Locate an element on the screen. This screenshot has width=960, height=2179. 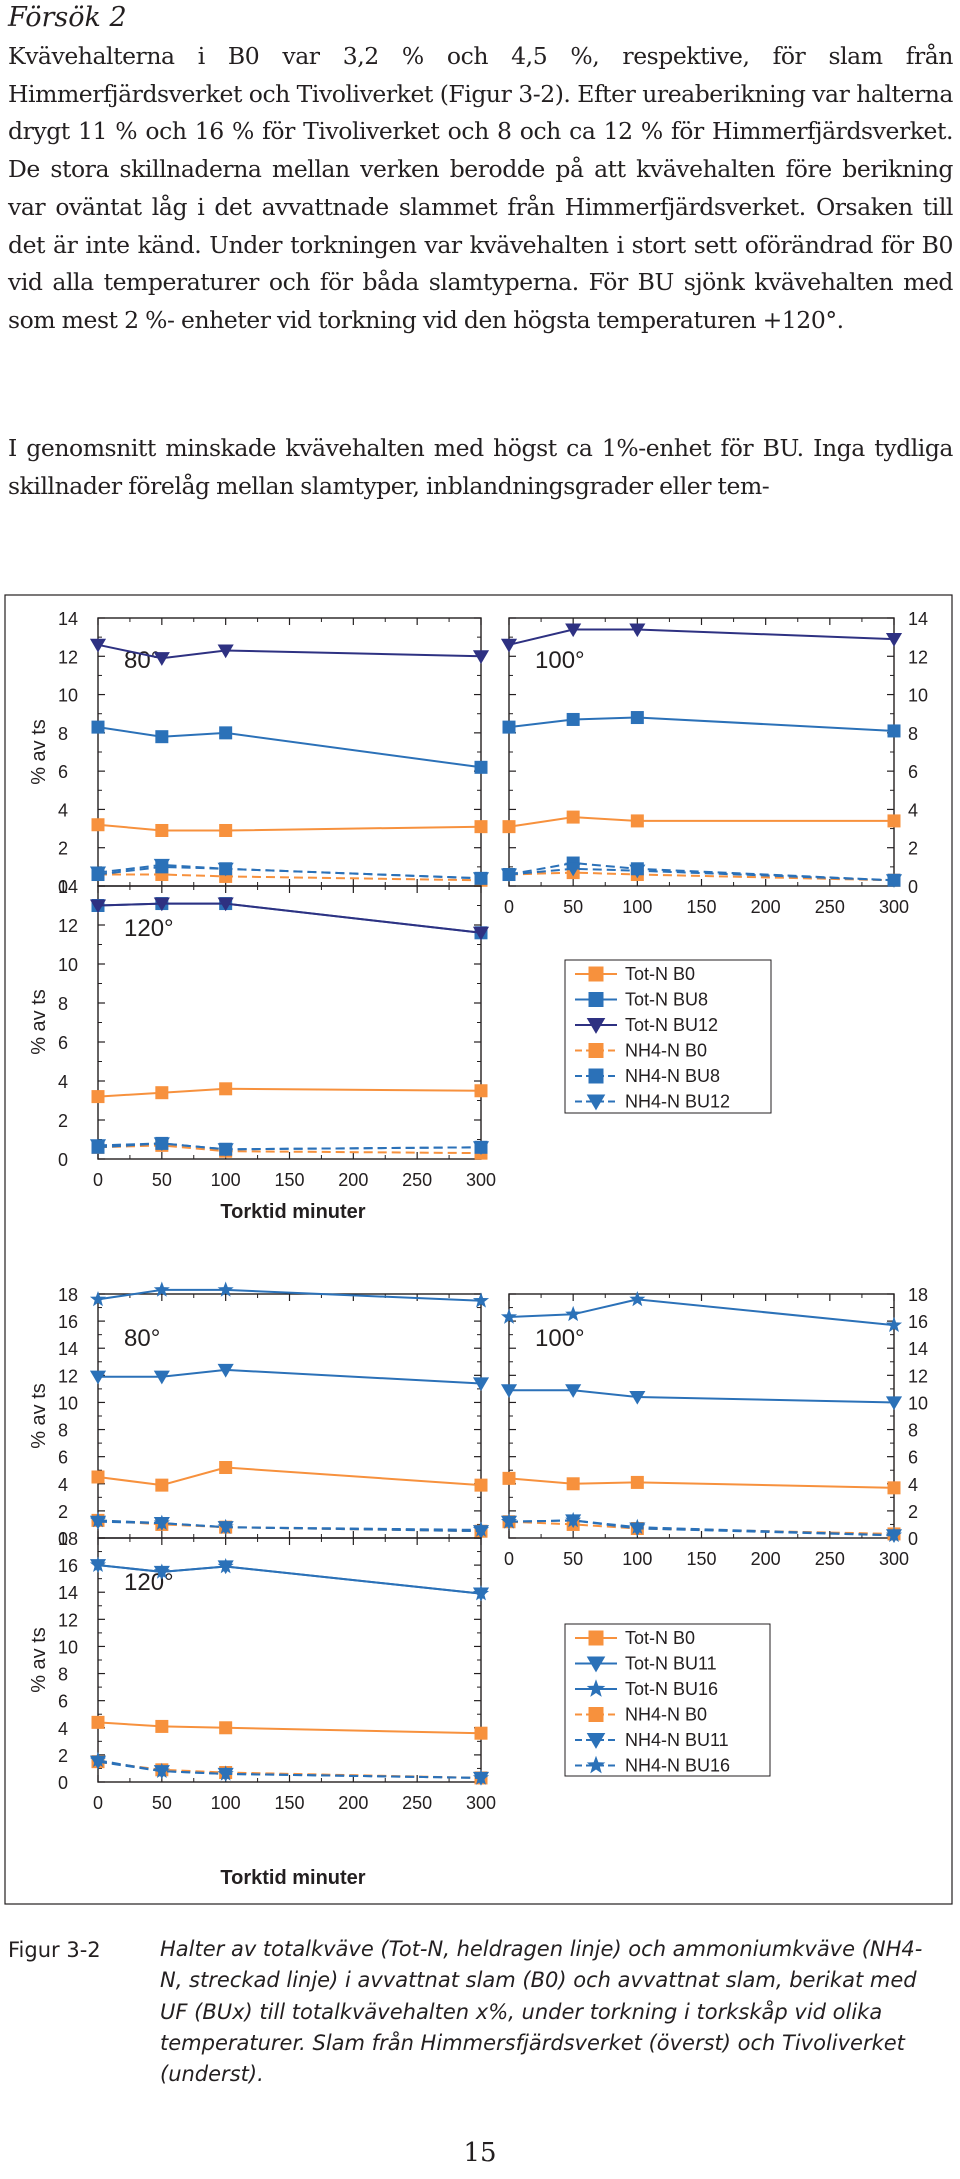
series-line-tot-n-bu11 is located at coordinates (702, 1396).